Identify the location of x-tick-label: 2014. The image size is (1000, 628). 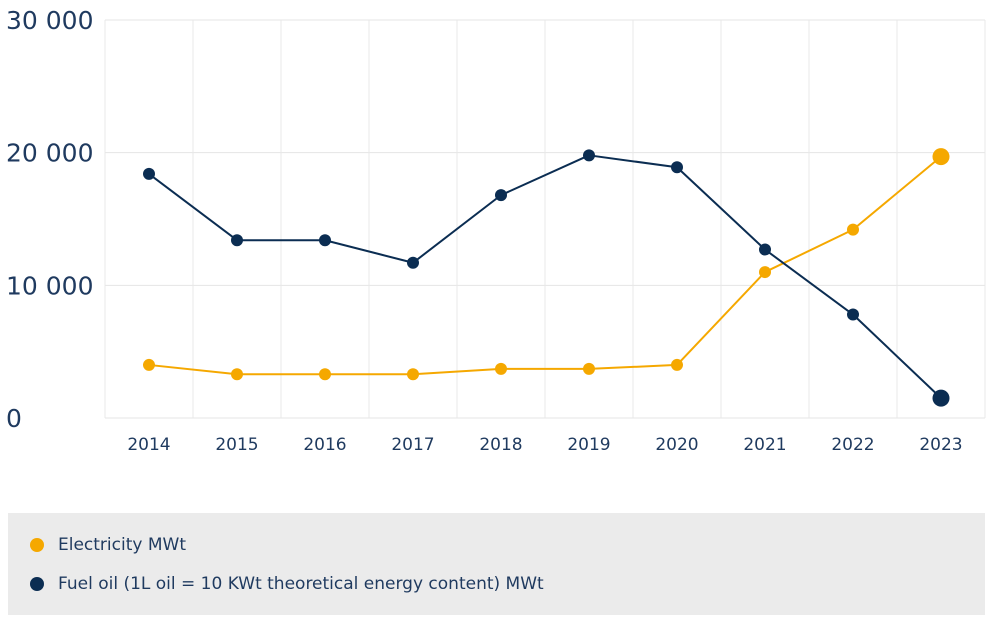
(148, 445).